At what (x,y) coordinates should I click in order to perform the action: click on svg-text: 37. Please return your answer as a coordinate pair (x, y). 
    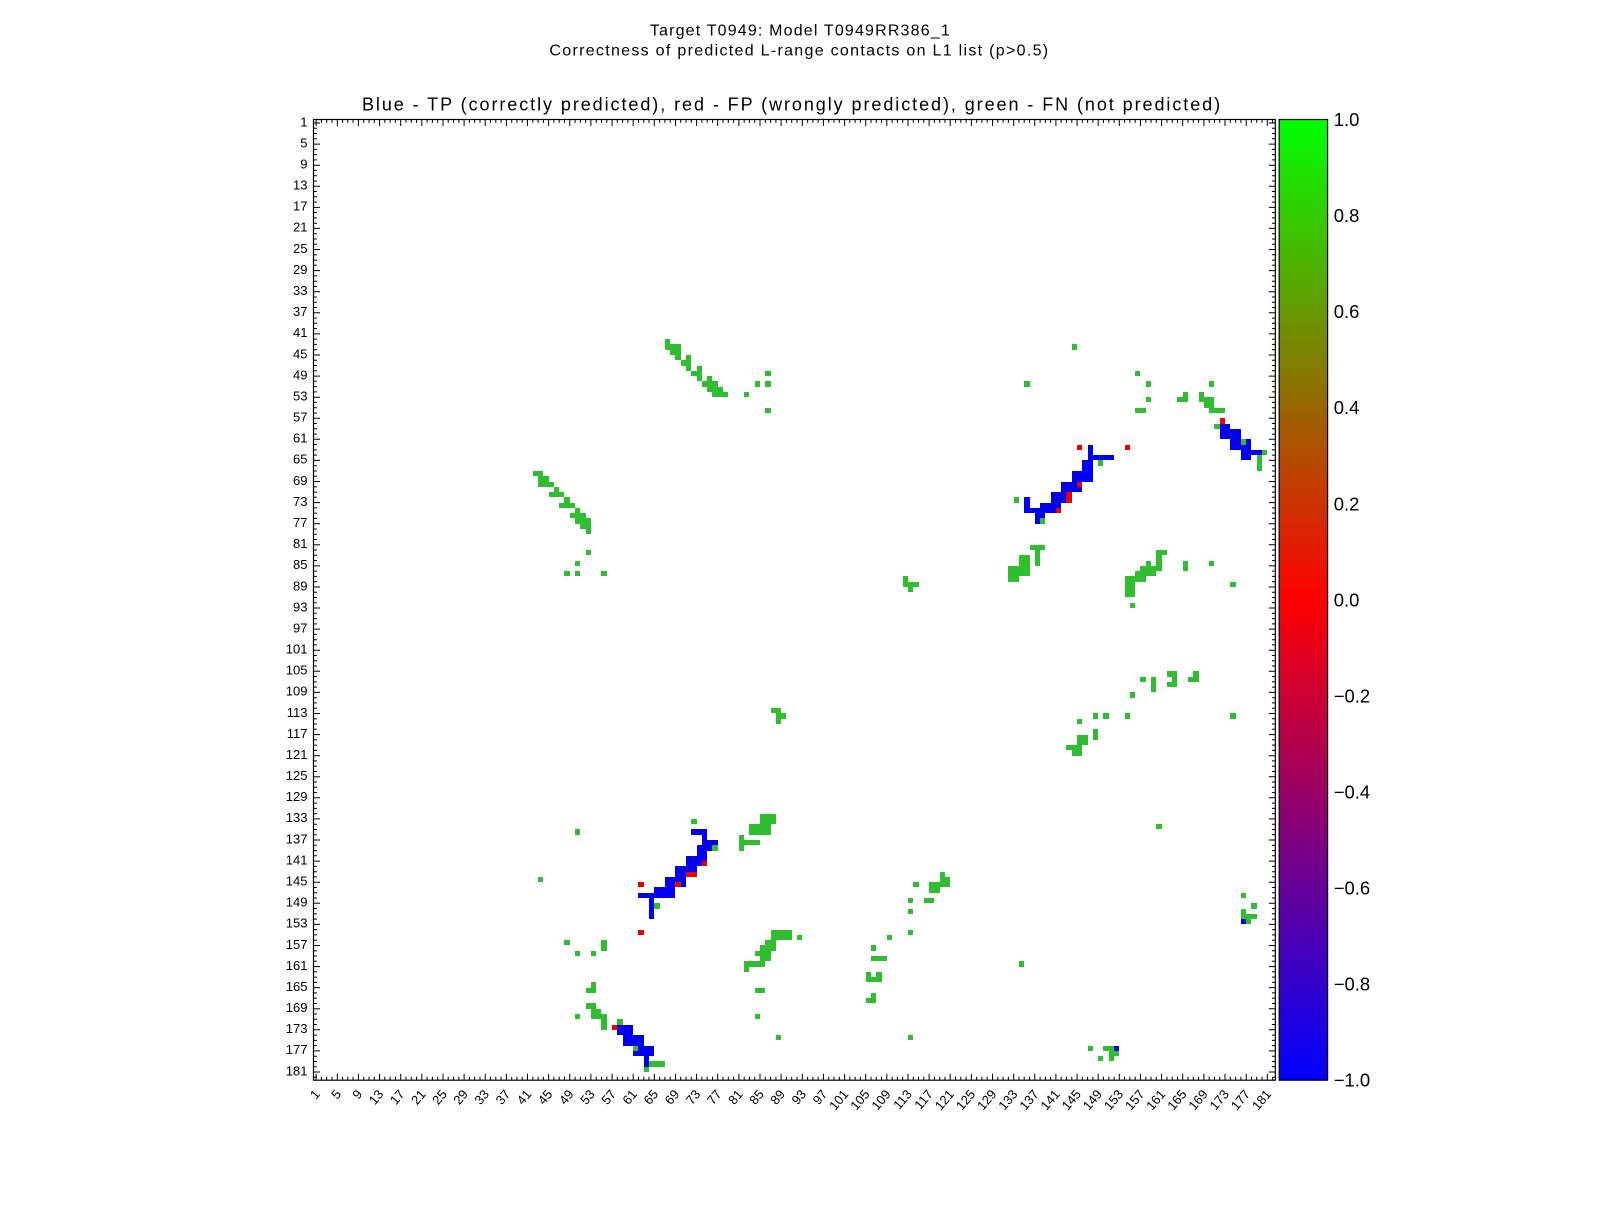
    Looking at the image, I should click on (503, 1097).